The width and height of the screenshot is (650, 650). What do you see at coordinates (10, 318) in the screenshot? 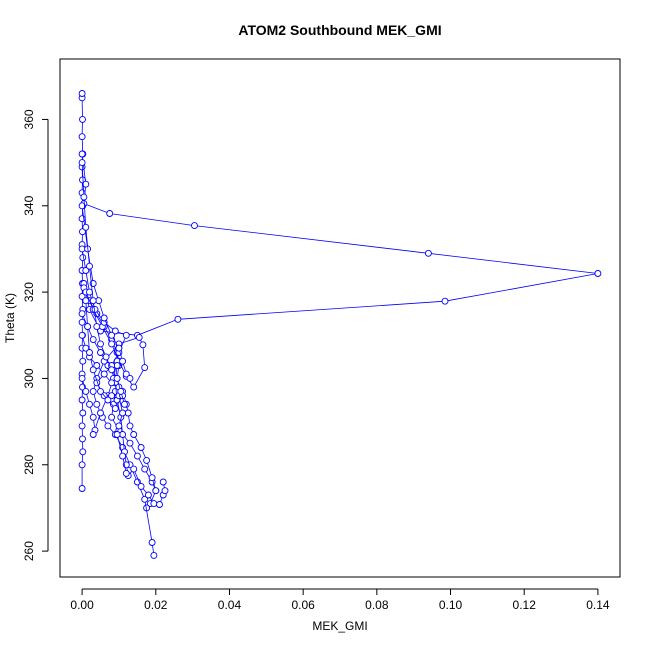
I see `y-axis-label: Theta (K)` at bounding box center [10, 318].